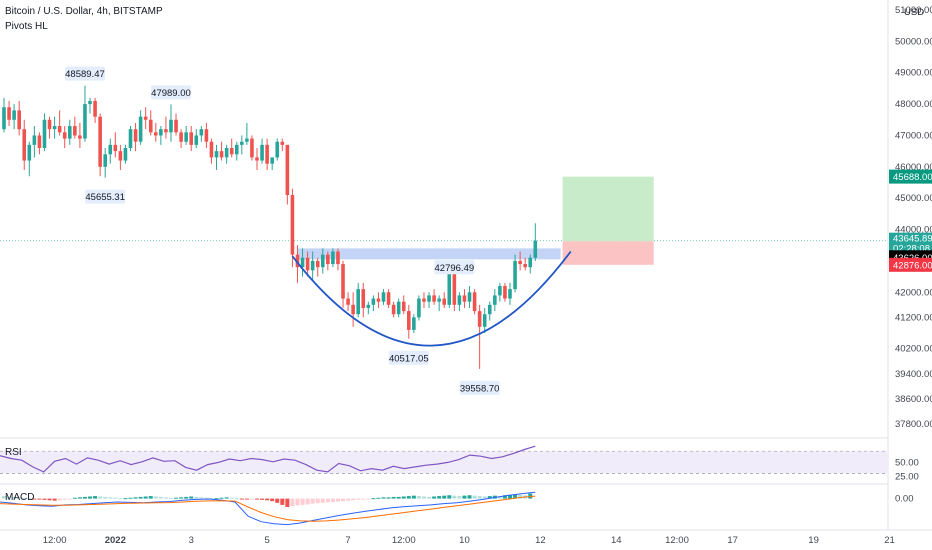  What do you see at coordinates (409, 358) in the screenshot?
I see `pivot-label: 40517.05` at bounding box center [409, 358].